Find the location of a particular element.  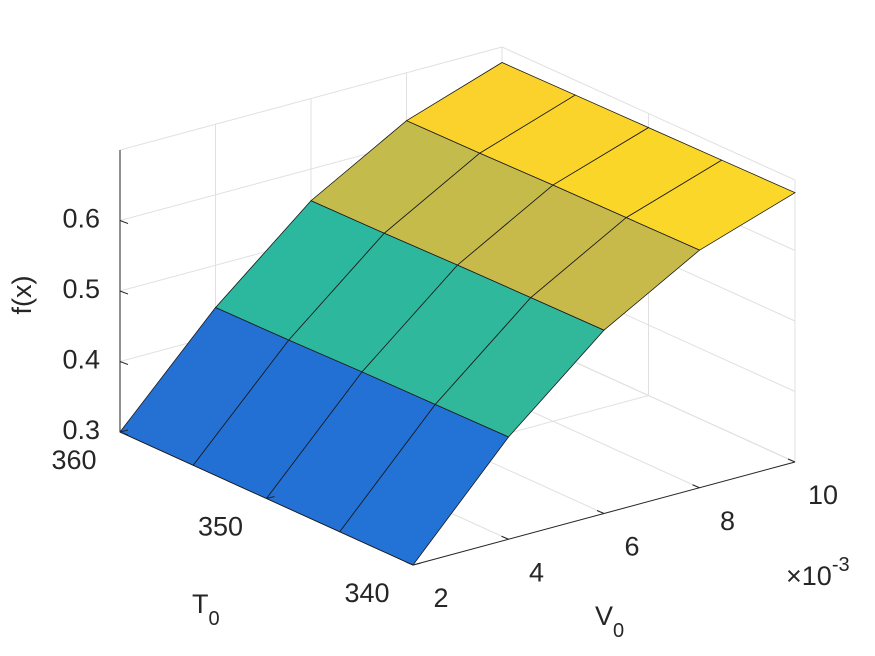

x-multiplier: ×10⁻³ is located at coordinates (818, 572).